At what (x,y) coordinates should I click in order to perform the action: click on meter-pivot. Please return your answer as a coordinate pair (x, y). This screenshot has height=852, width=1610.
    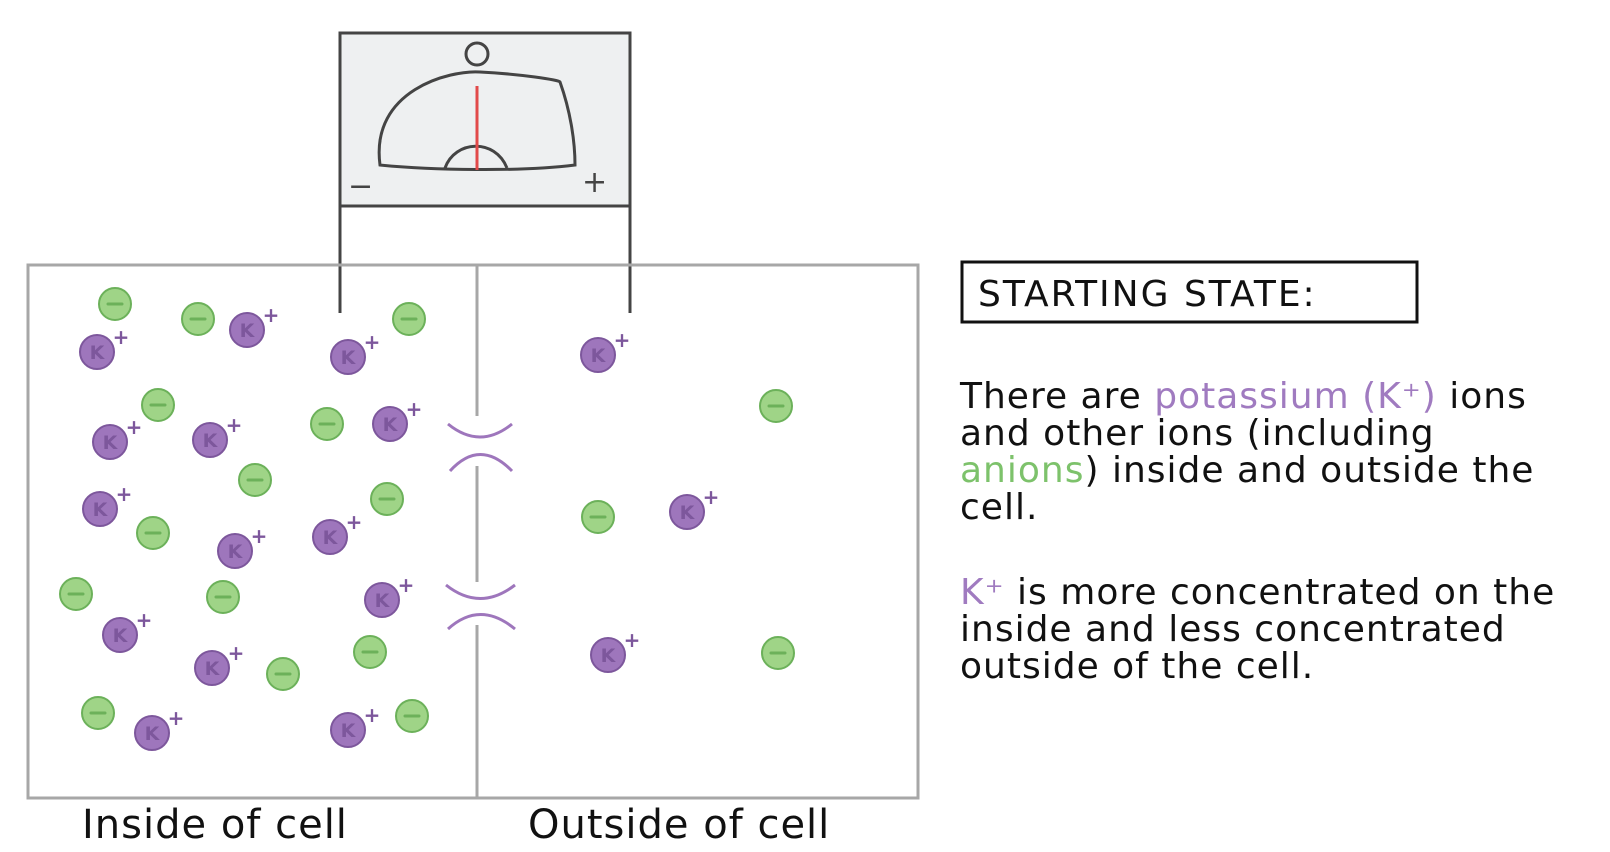
    Looking at the image, I should click on (476, 156).